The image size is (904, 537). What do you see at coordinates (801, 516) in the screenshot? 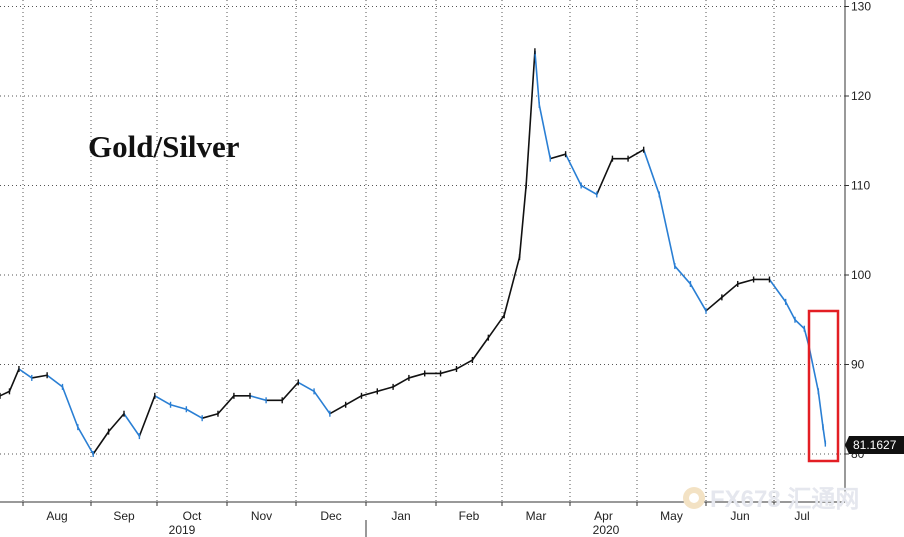
I see `x-tick-label: Jul` at bounding box center [801, 516].